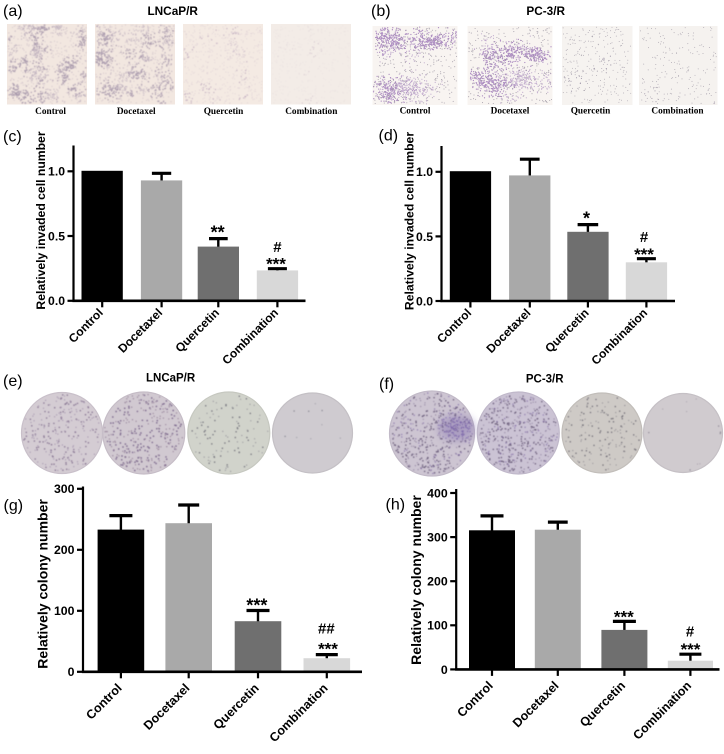 This screenshot has height=754, width=724. What do you see at coordinates (13, 381) in the screenshot?
I see `svg-text: (e)` at bounding box center [13, 381].